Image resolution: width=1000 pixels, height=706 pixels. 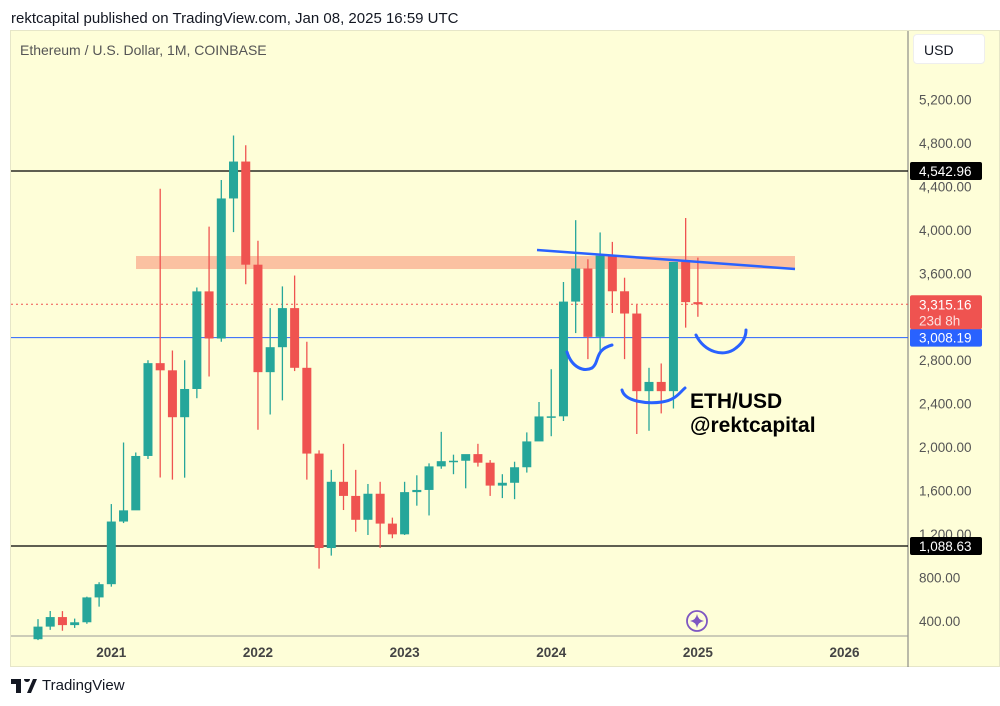 What do you see at coordinates (945, 273) in the screenshot?
I see `y-tick-label: 3,600.00` at bounding box center [945, 273].